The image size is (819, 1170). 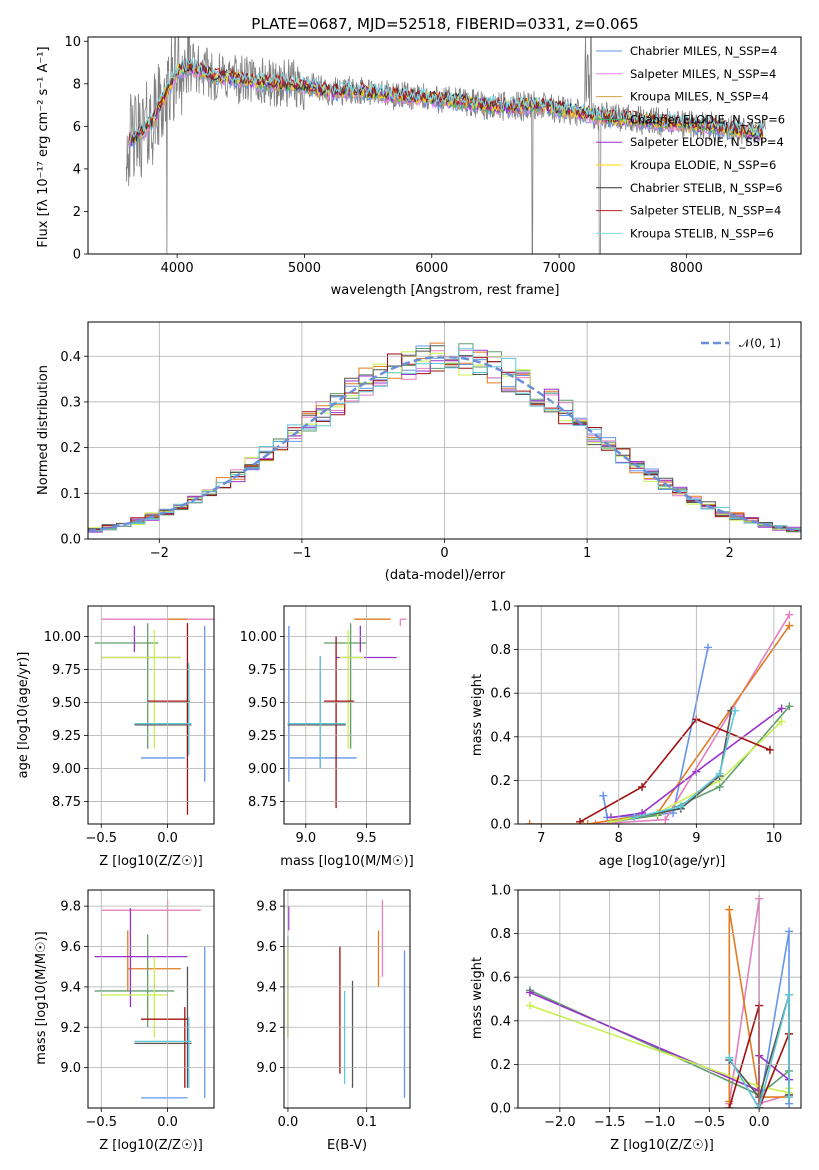 I want to click on mass-vs-Z-xtick-label: −0.5, so click(x=101, y=1122).